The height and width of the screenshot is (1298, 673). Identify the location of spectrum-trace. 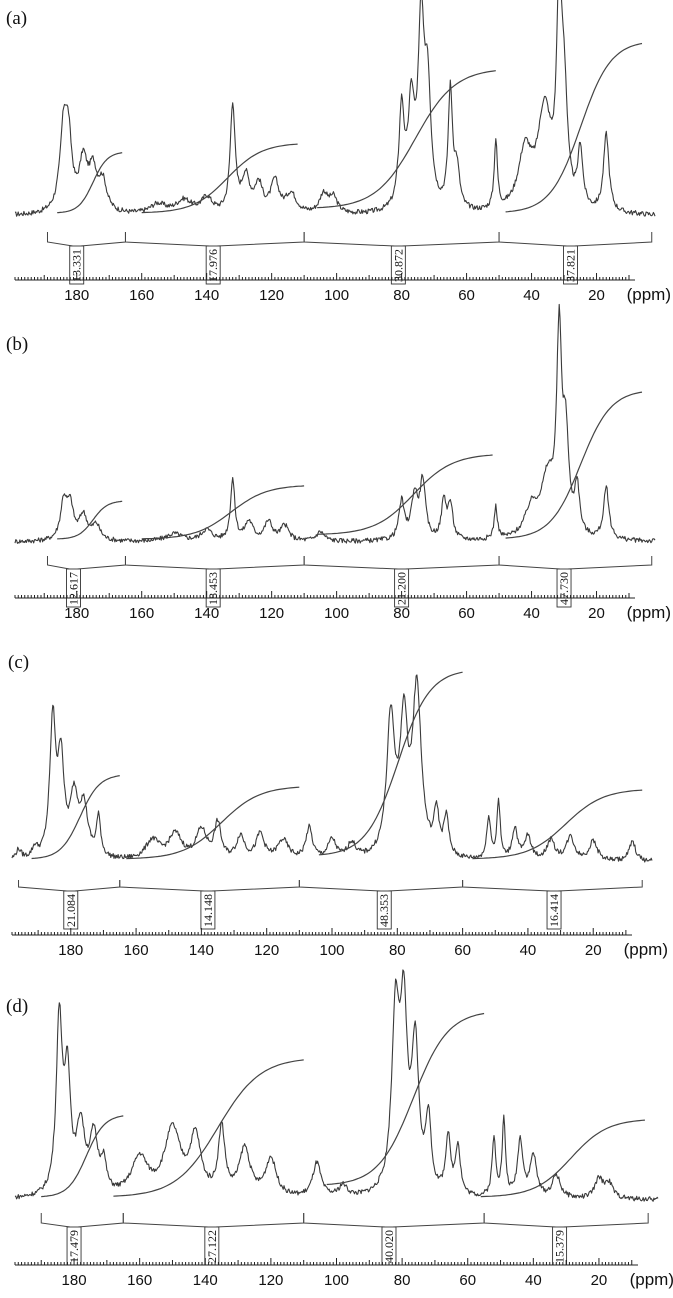
(332, 768).